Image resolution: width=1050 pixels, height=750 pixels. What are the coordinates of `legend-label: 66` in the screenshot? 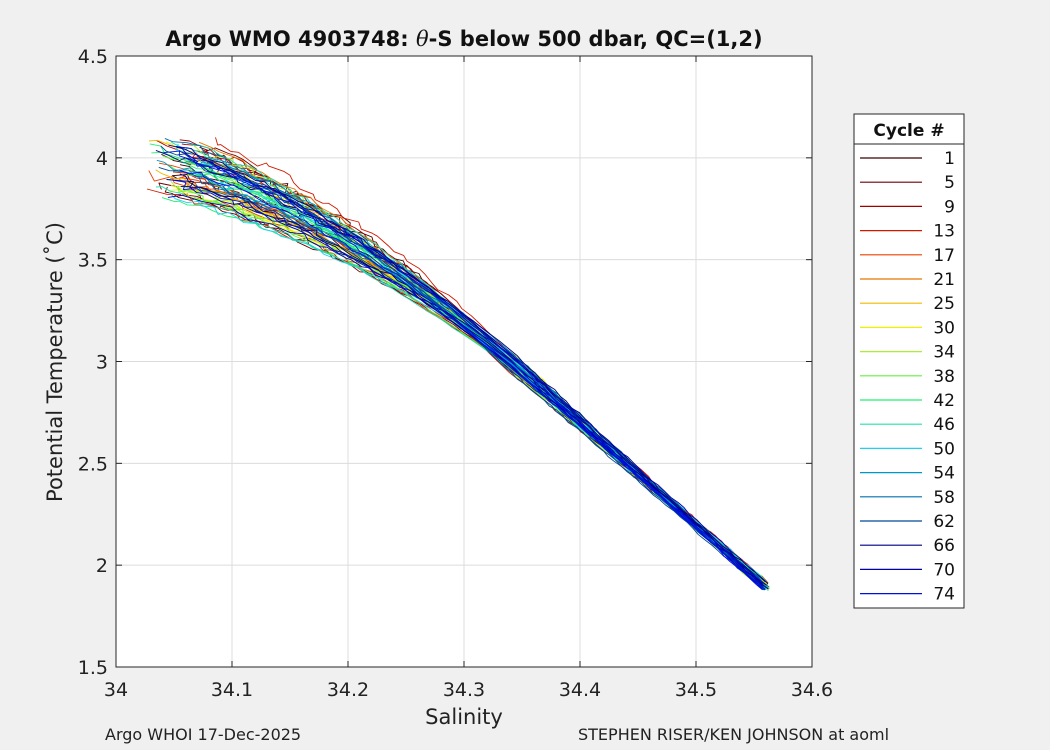 It's located at (944, 546).